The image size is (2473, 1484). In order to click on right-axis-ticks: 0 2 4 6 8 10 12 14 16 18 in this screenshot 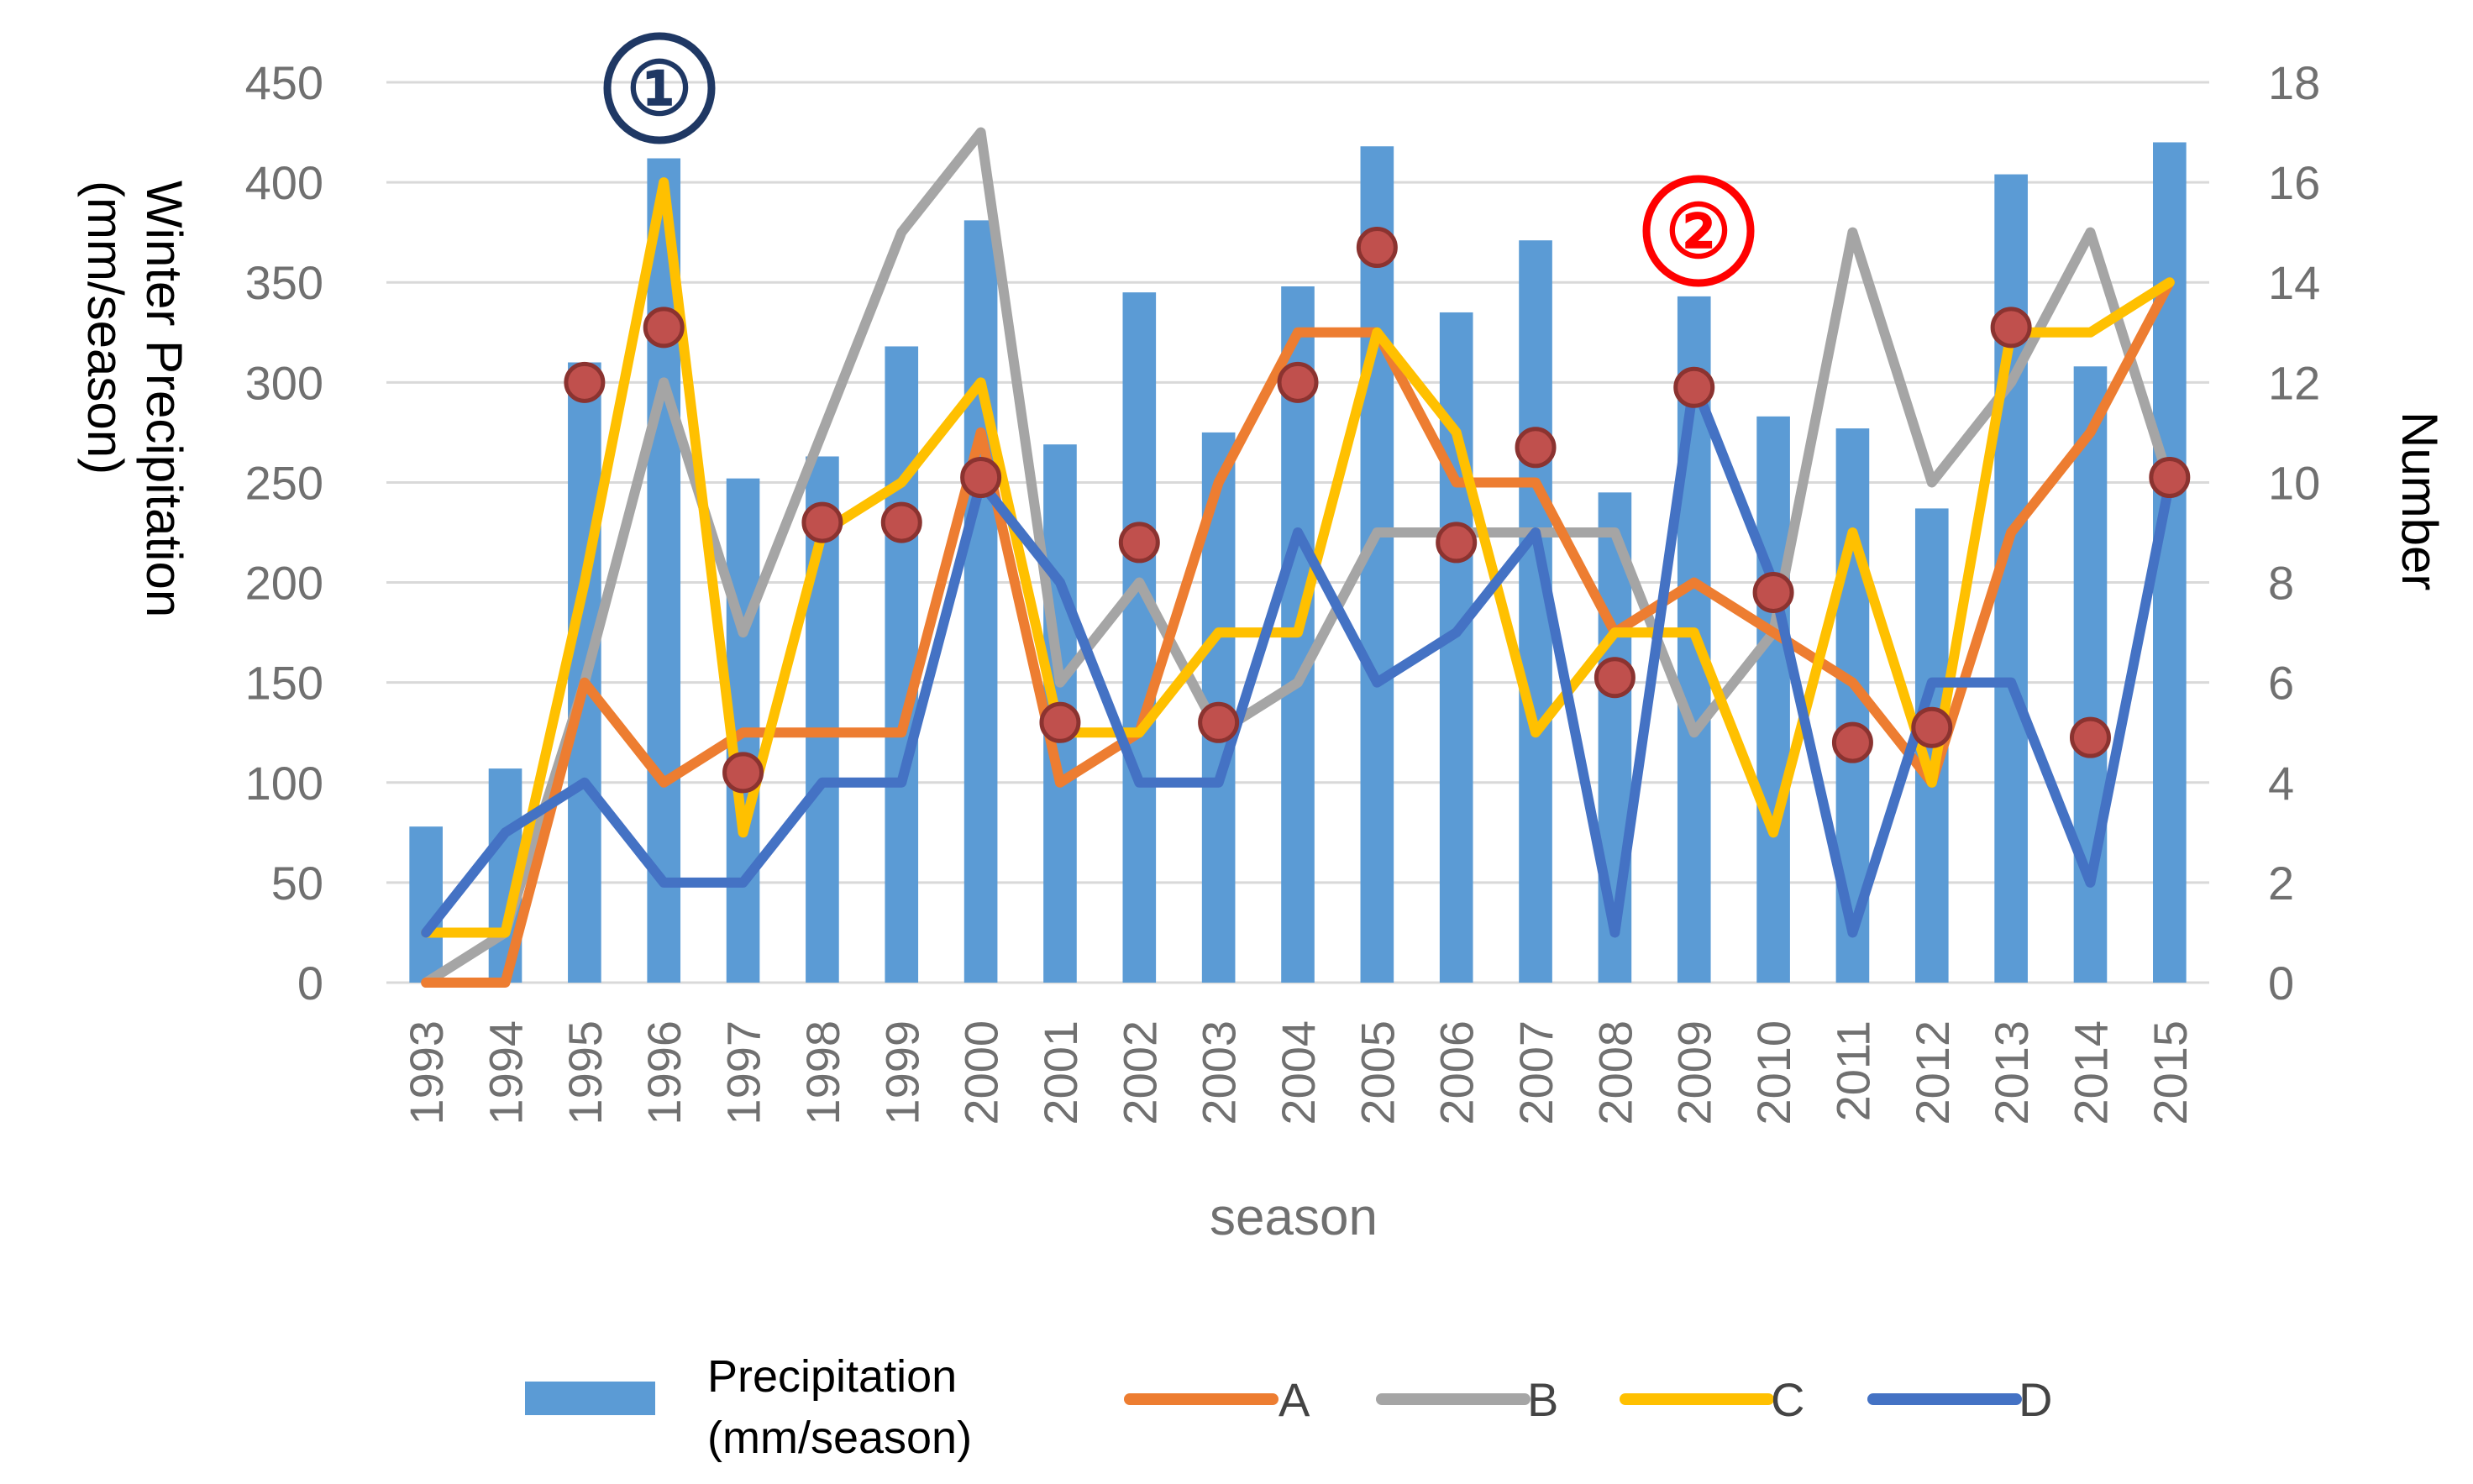, I will do `click(2294, 532)`.